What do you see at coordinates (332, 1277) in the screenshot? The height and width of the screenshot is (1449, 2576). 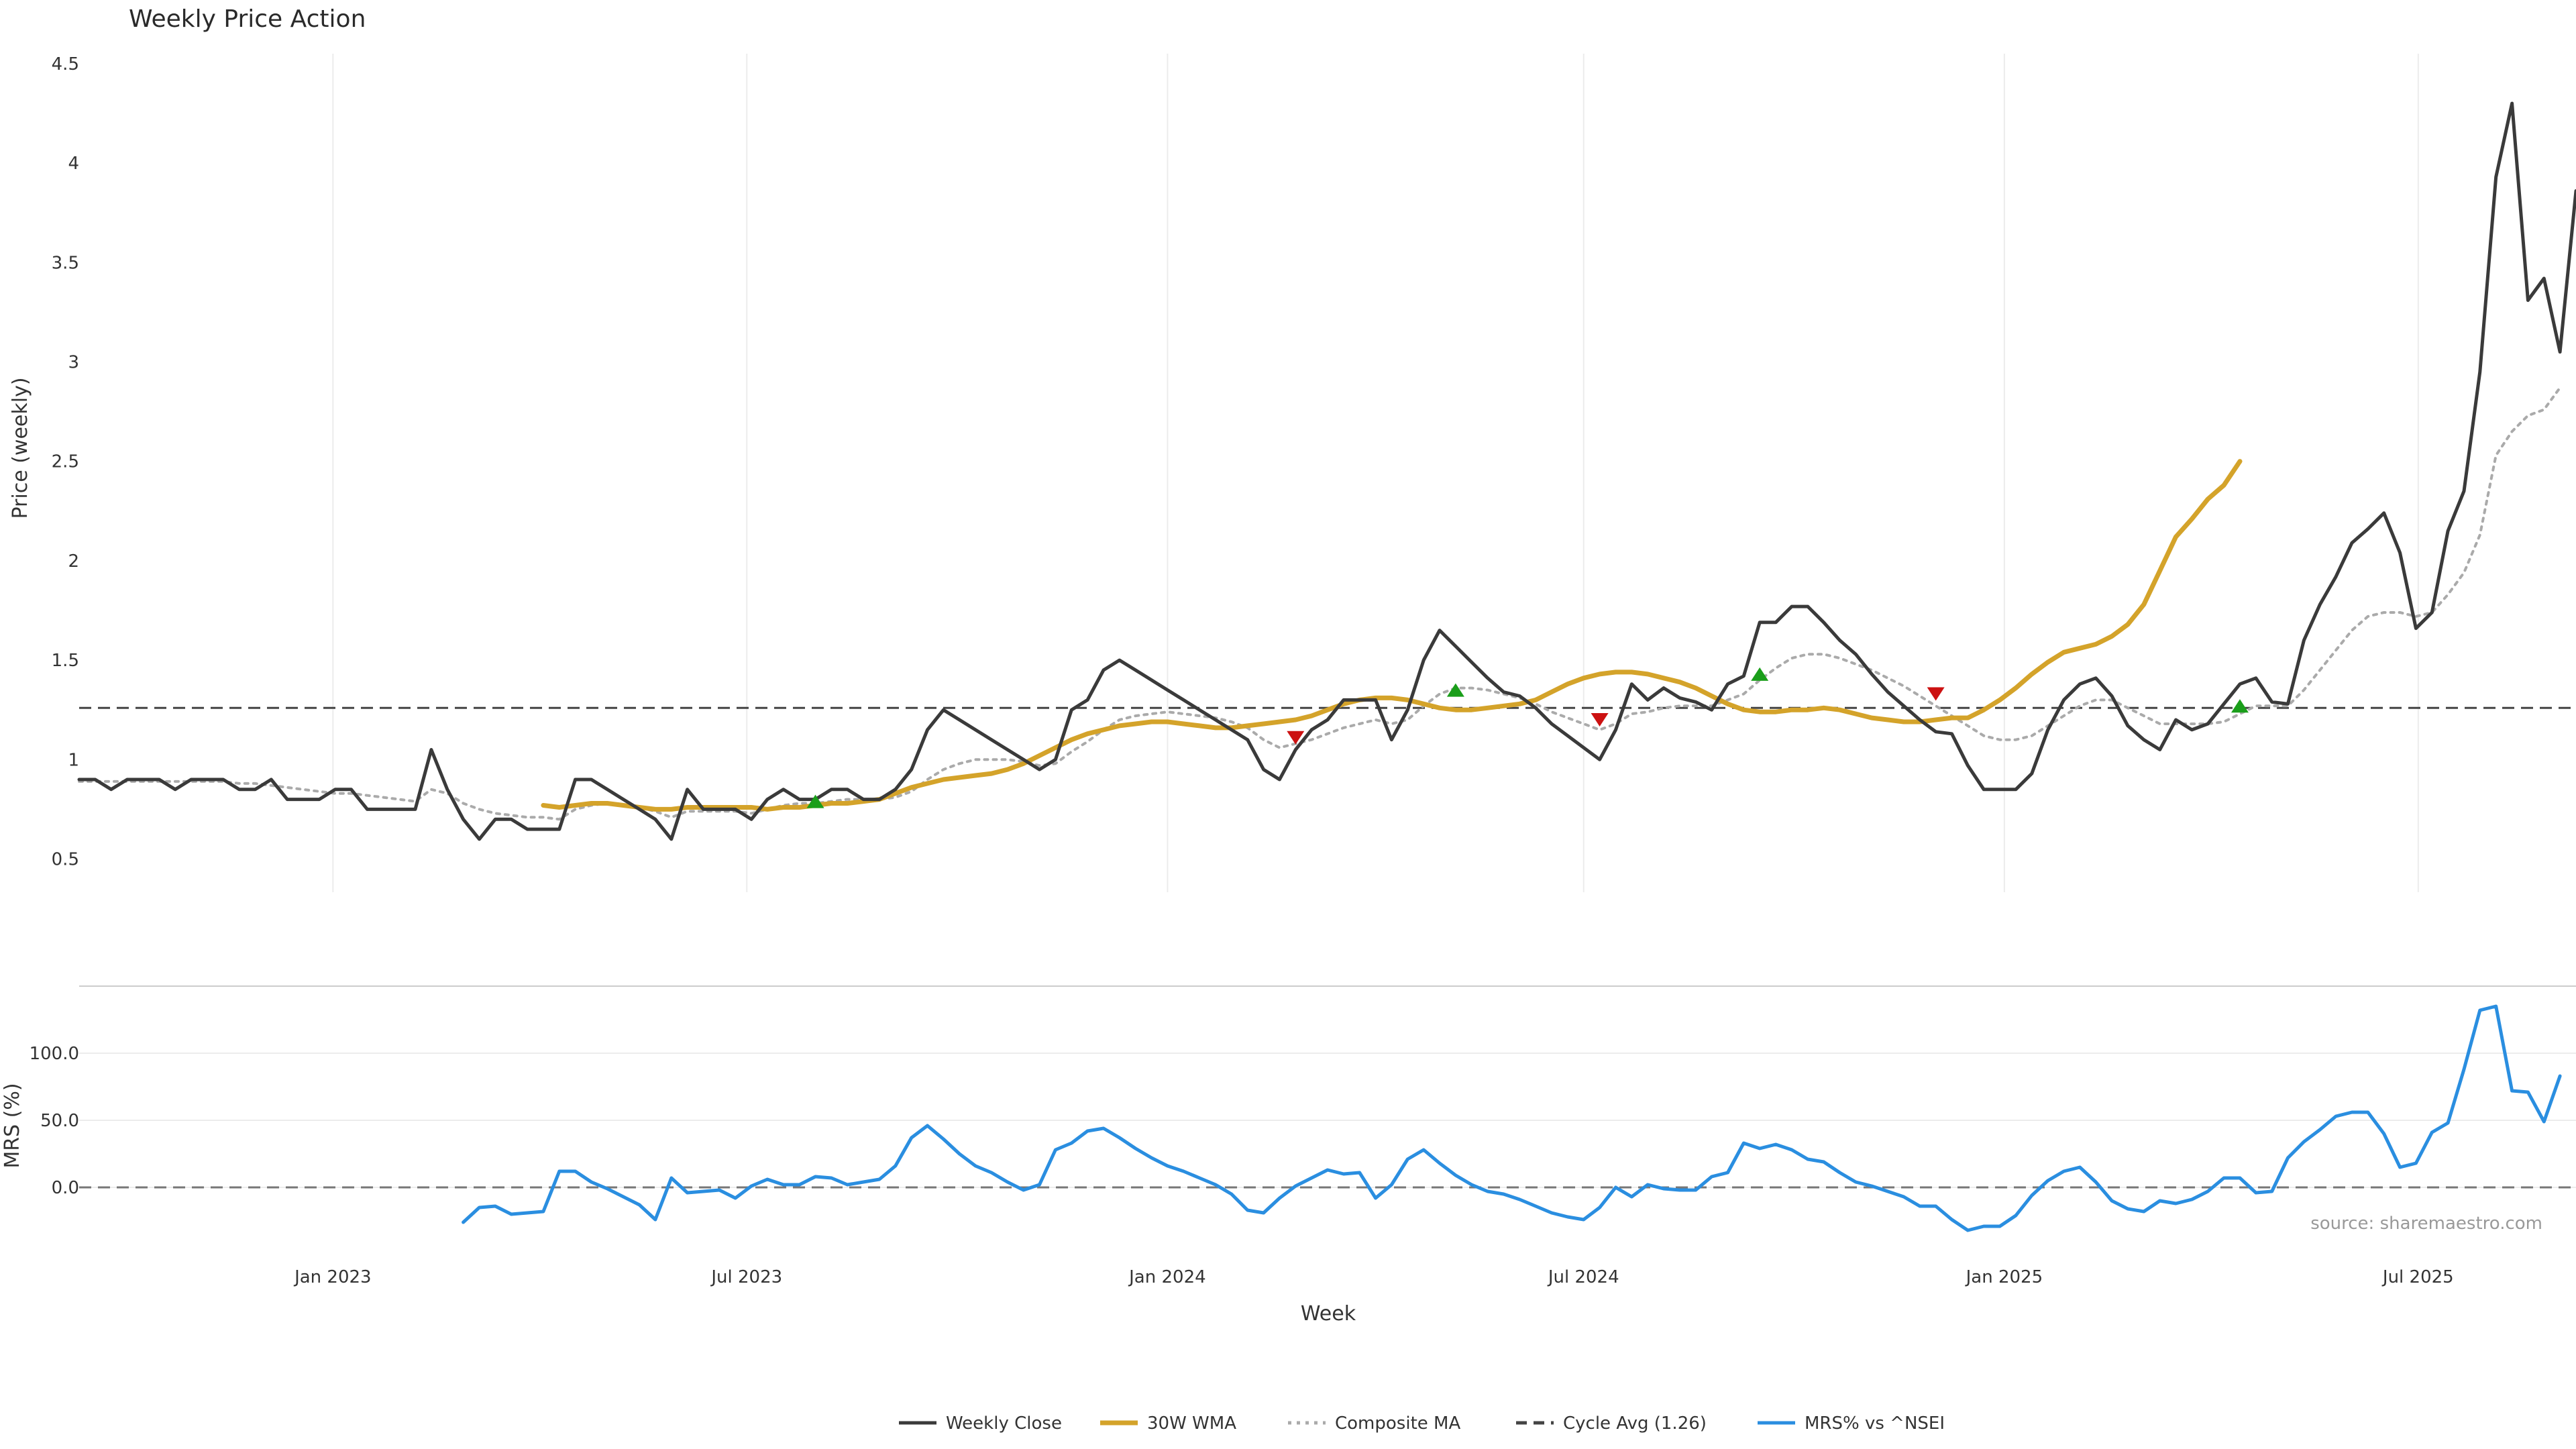 I see `x-tick-label: Jan 2023` at bounding box center [332, 1277].